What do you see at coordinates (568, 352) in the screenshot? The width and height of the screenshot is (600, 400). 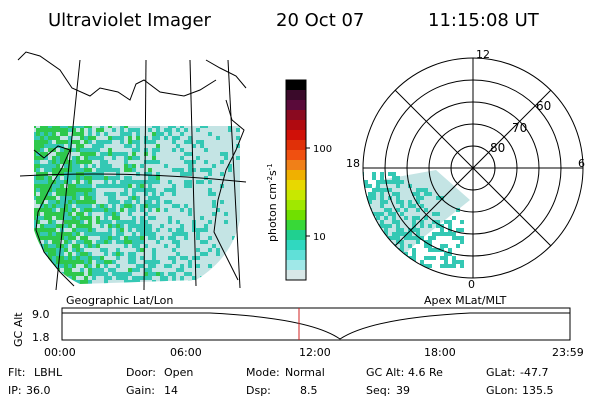 I see `timeline-xtick-2359: 23:59` at bounding box center [568, 352].